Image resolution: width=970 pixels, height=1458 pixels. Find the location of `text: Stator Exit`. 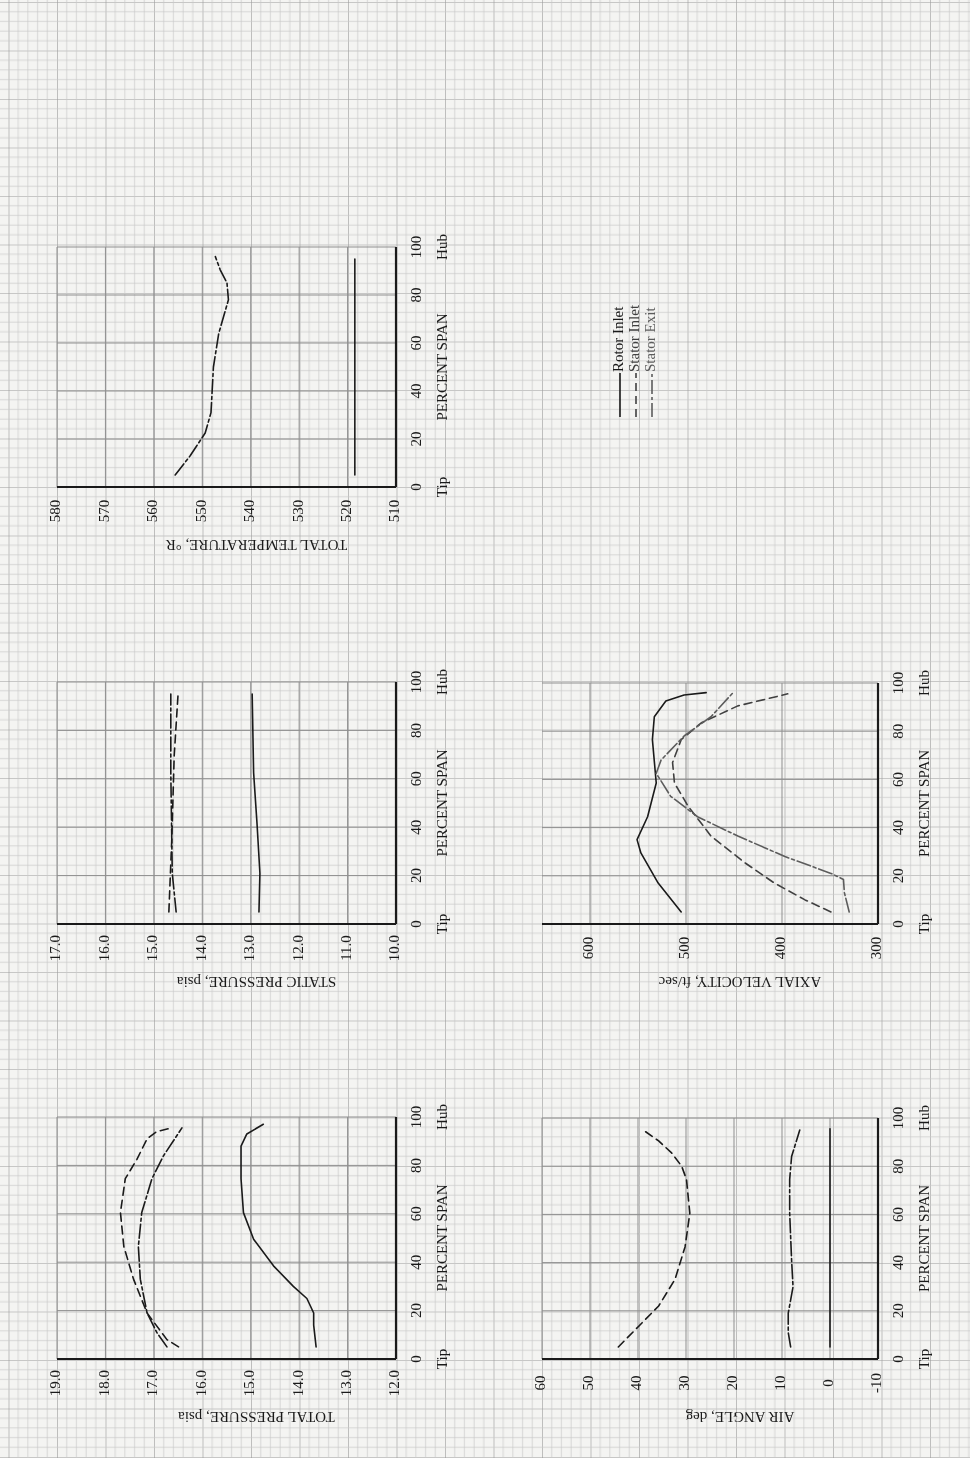

text: Stator Exit is located at coordinates (650, 339).